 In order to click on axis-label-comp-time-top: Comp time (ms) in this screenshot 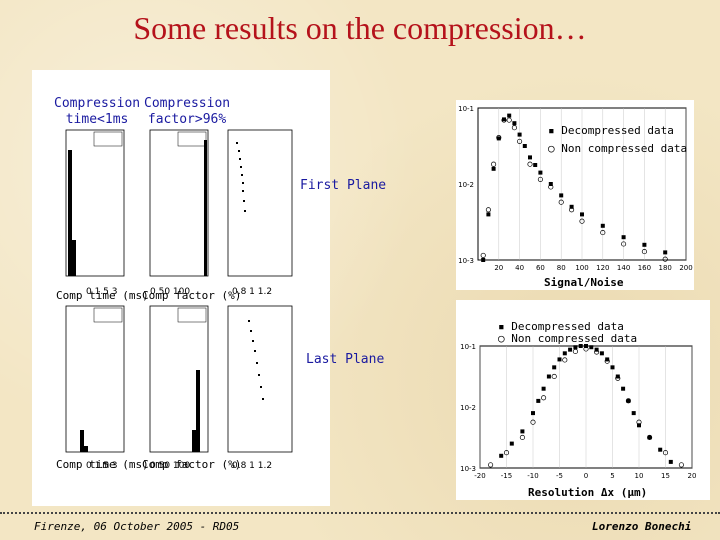, I will do `click(102, 295)`.